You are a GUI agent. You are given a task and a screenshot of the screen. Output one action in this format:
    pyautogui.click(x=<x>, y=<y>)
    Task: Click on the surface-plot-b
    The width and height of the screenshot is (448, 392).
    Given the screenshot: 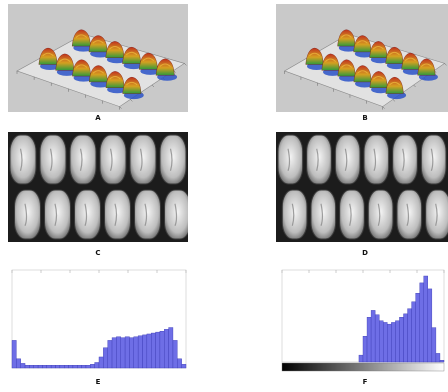 What is the action you would take?
    pyautogui.click(x=362, y=58)
    